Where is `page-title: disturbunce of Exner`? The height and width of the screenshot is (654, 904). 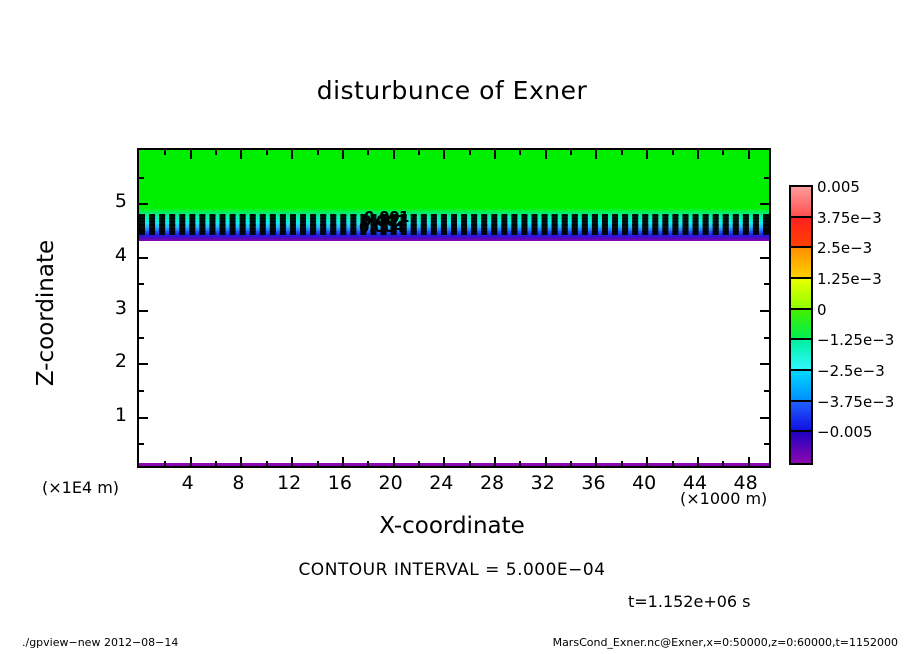
page-title: disturbunce of Exner is located at coordinates (452, 90).